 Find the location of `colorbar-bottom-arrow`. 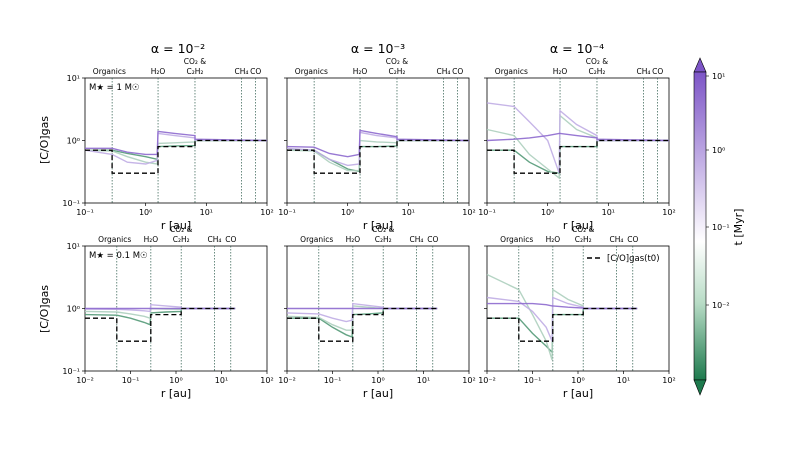

colorbar-bottom-arrow is located at coordinates (700, 387).